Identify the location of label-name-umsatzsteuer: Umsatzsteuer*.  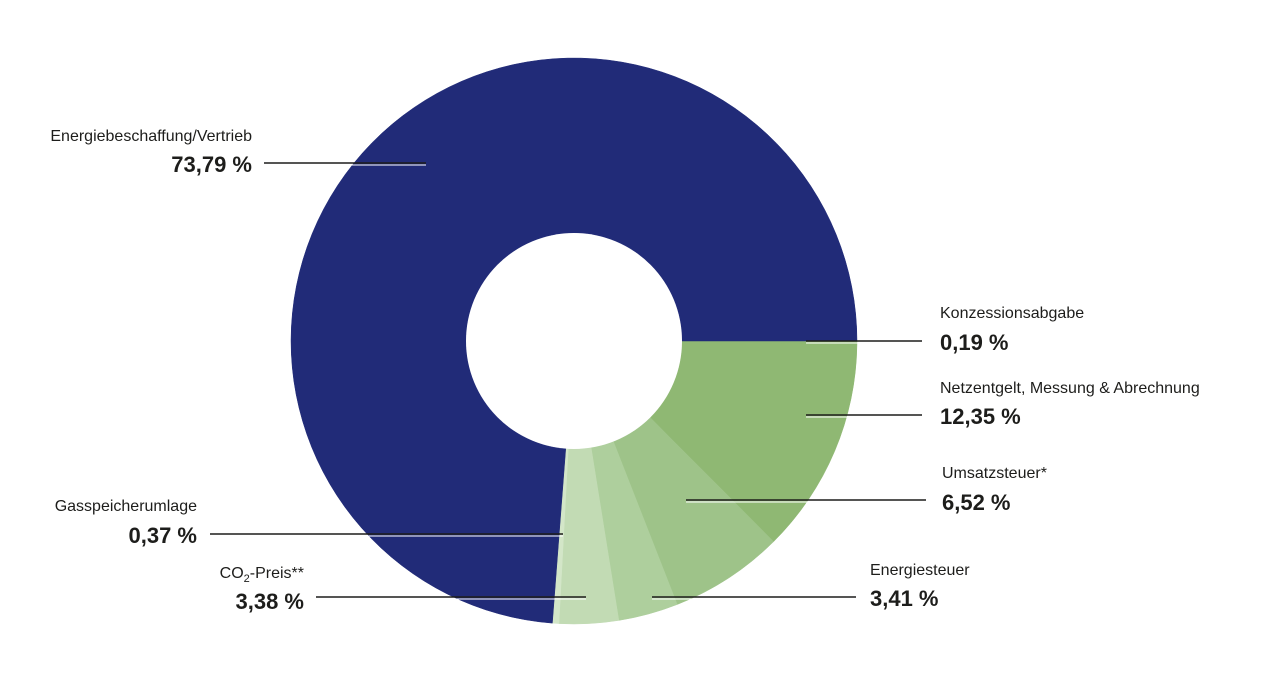
(994, 473).